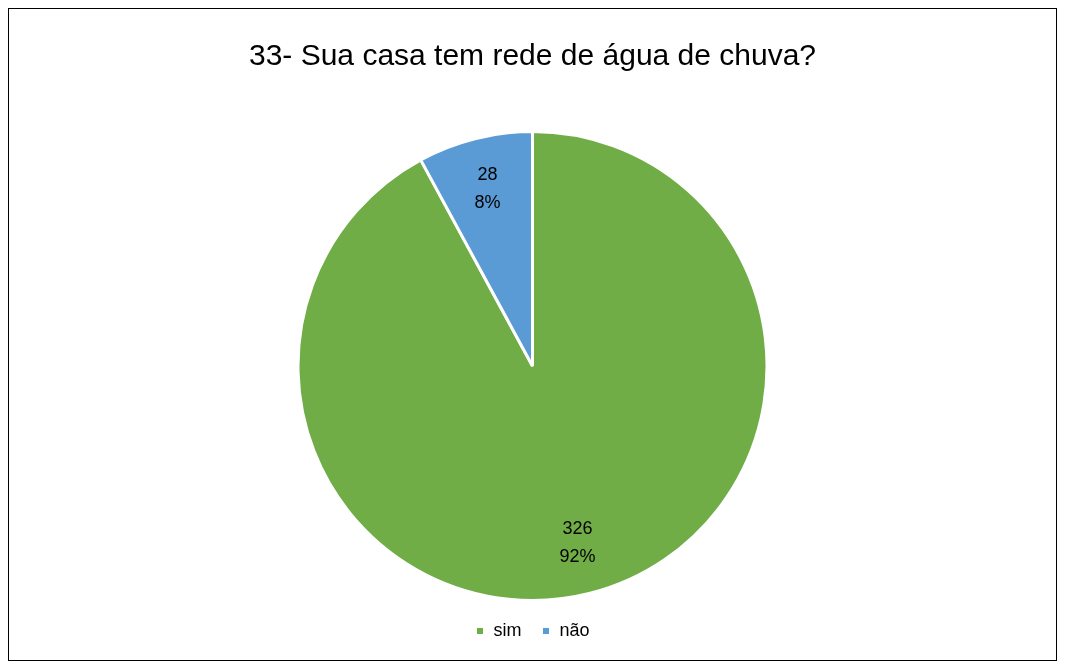 The width and height of the screenshot is (1067, 671). What do you see at coordinates (577, 542) in the screenshot?
I see `data-label: 326 92%` at bounding box center [577, 542].